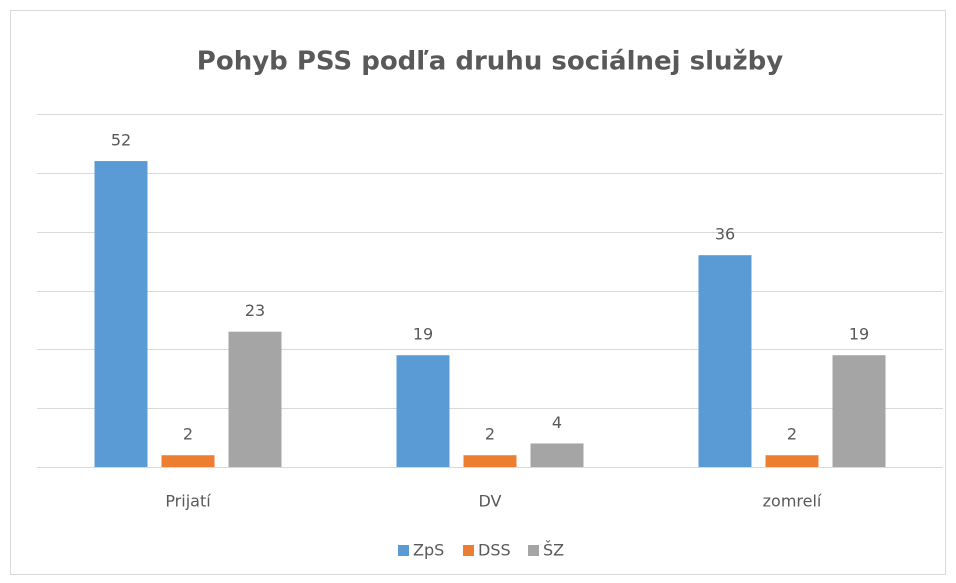  I want to click on x-tick-label: DV, so click(490, 501).